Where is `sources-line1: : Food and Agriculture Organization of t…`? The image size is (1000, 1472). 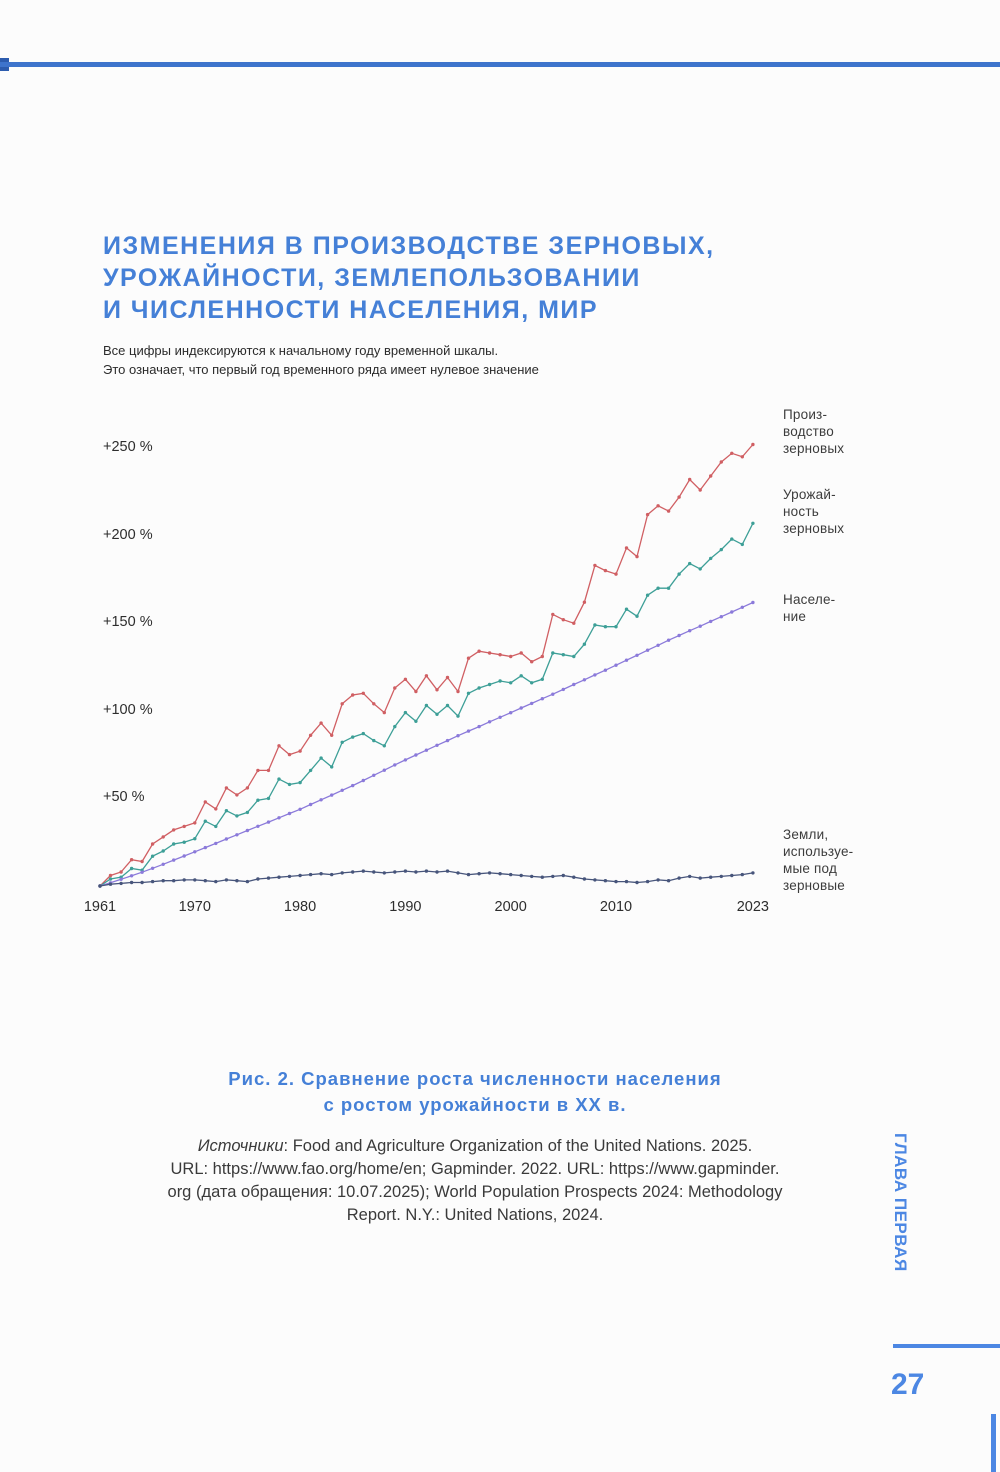
sources-line1: : Food and Agriculture Organization of t… is located at coordinates (518, 1146).